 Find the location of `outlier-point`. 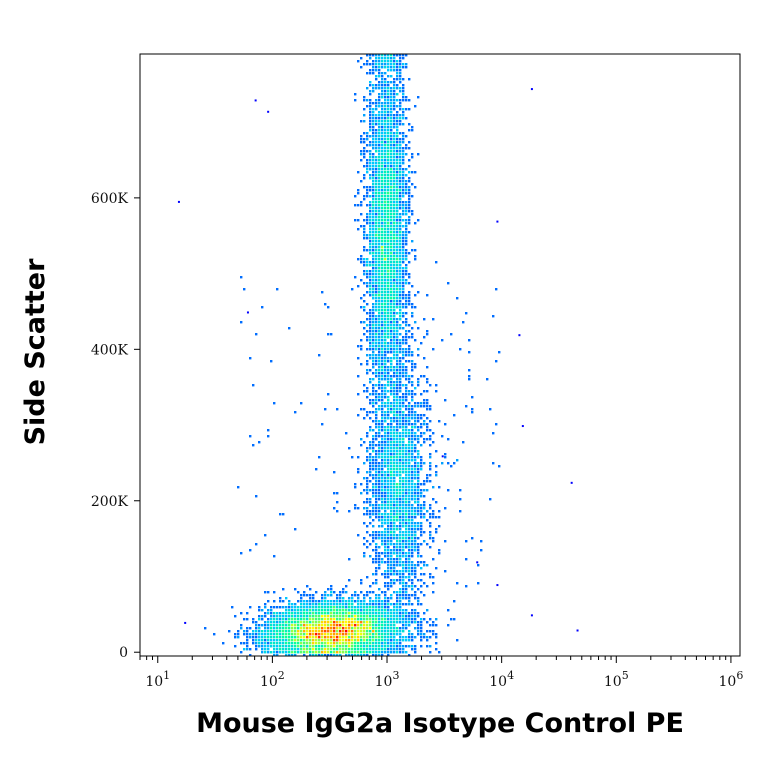

outlier-point is located at coordinates (268, 111).